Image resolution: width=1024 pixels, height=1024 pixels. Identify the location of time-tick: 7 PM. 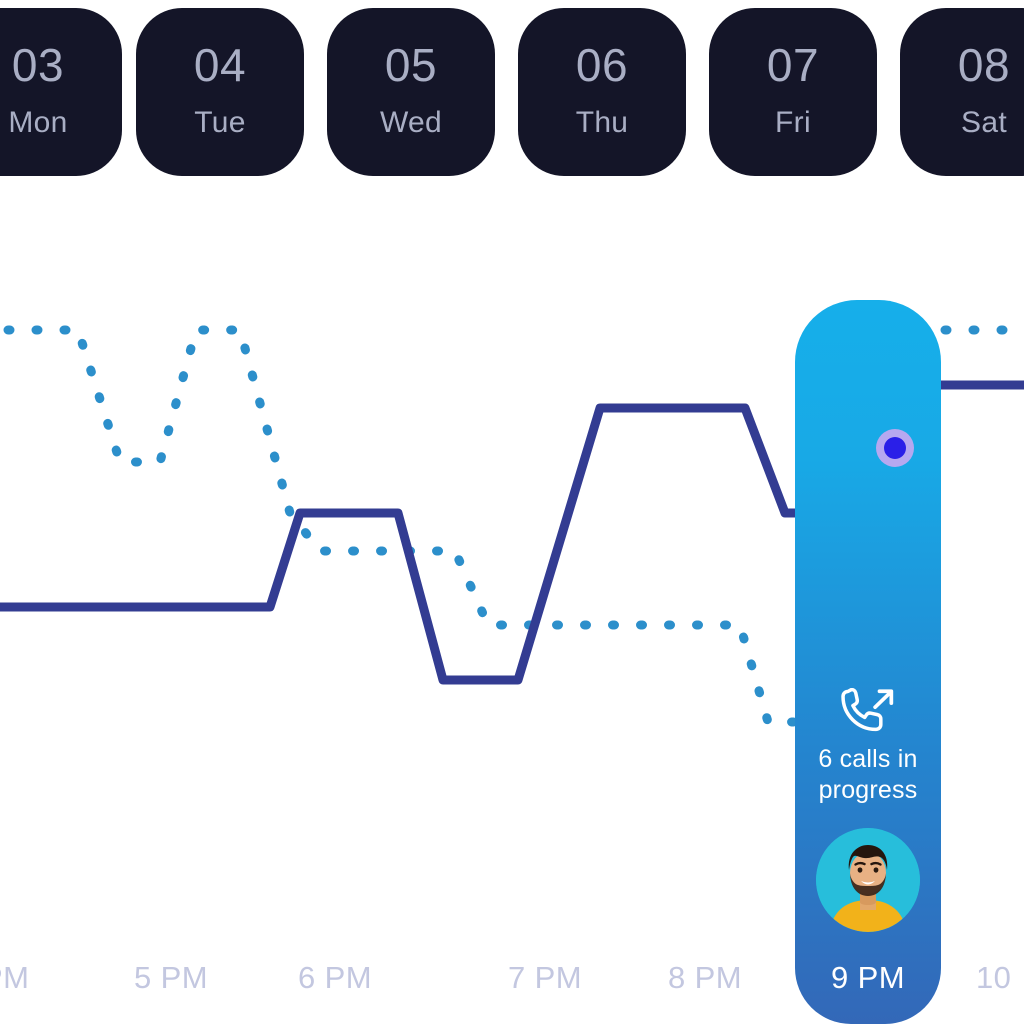
(545, 977).